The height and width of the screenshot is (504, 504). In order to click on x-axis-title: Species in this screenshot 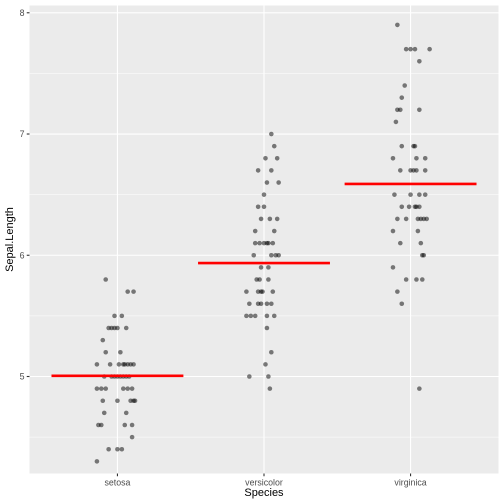, I will do `click(264, 493)`.